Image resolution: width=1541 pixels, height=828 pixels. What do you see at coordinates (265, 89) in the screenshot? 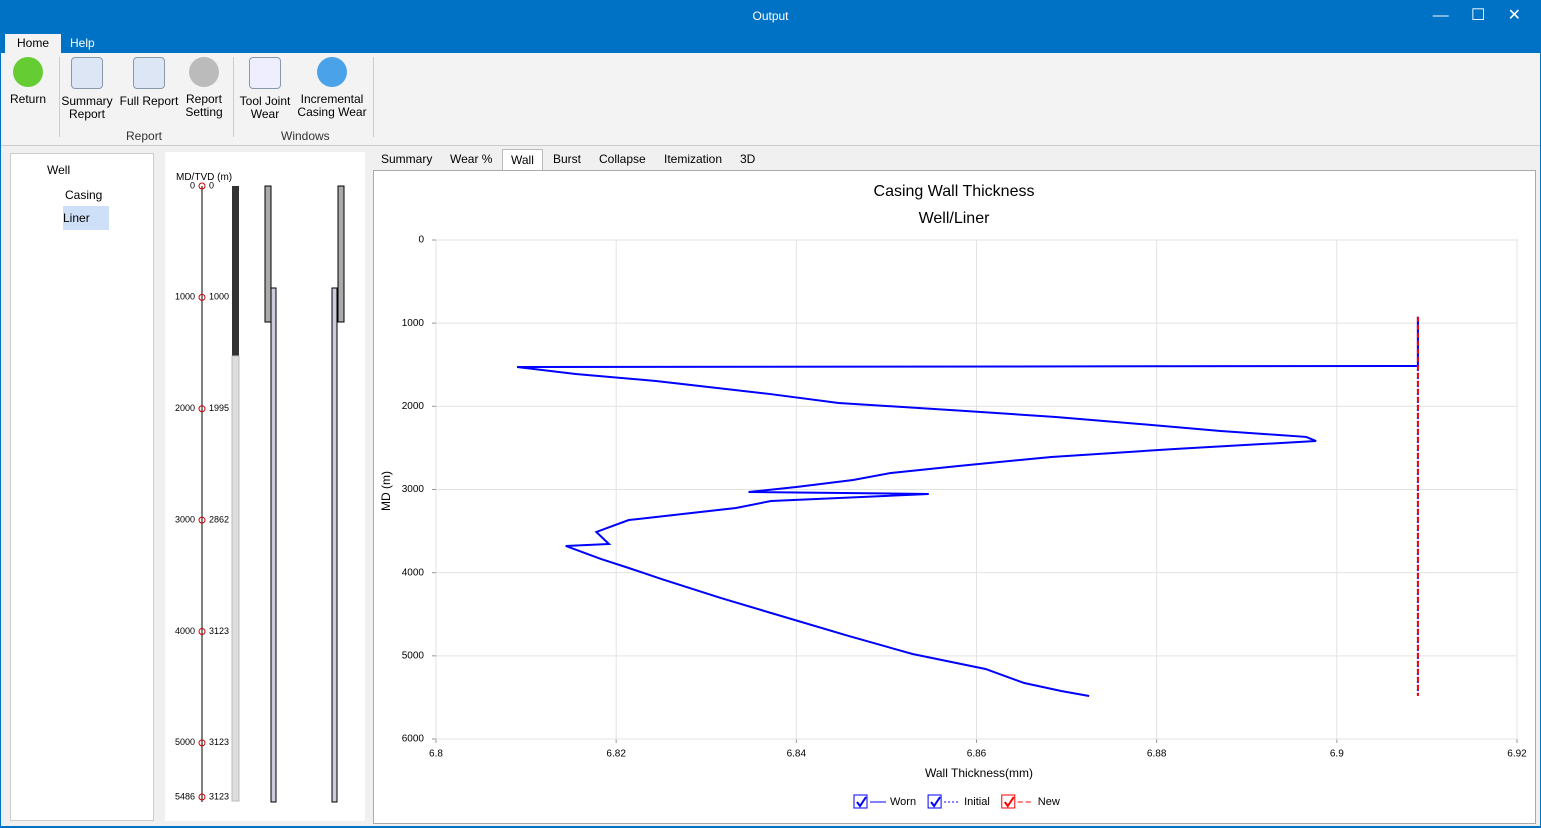
I see `ribbon-button: Tool Joint Wear` at bounding box center [265, 89].